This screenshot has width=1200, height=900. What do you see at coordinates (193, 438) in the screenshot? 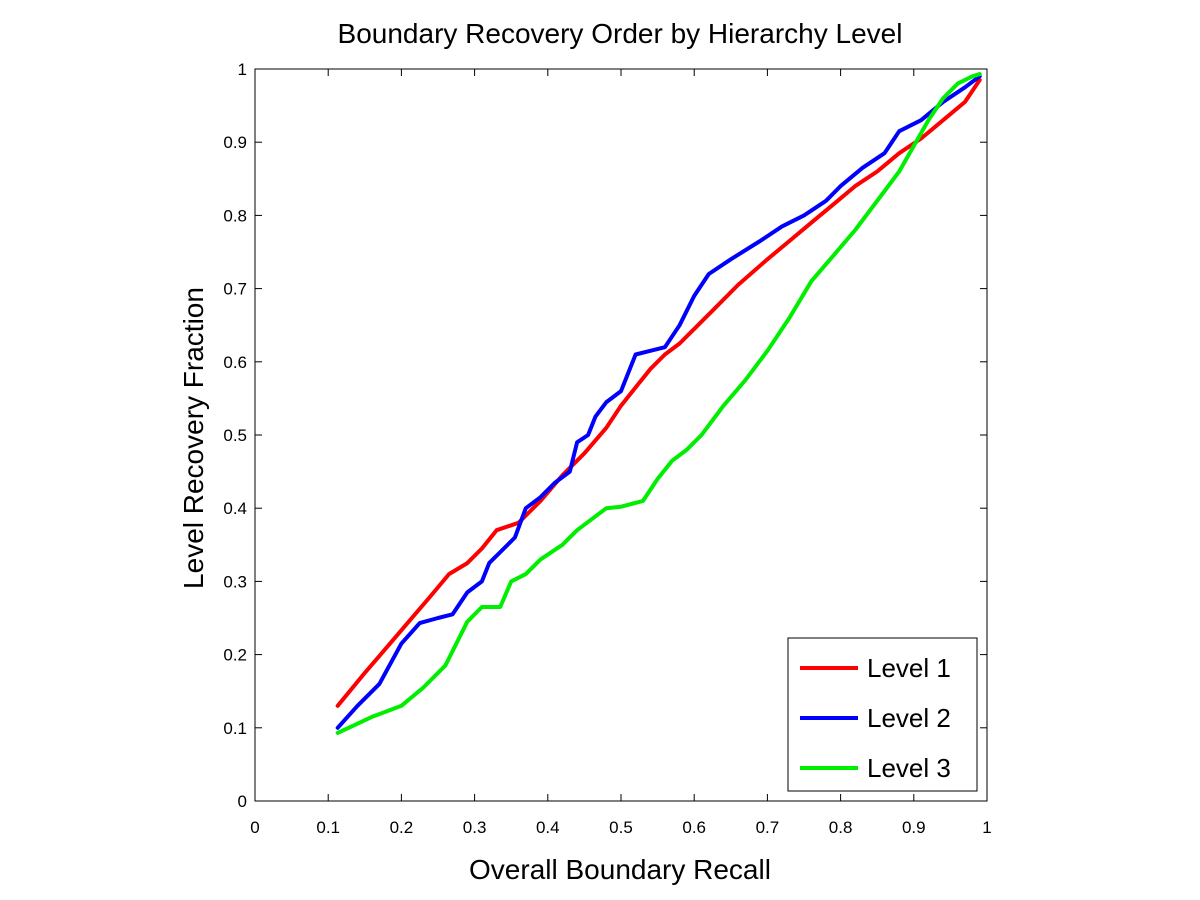
I see `y-axis-label: Level Recovery Fraction` at bounding box center [193, 438].